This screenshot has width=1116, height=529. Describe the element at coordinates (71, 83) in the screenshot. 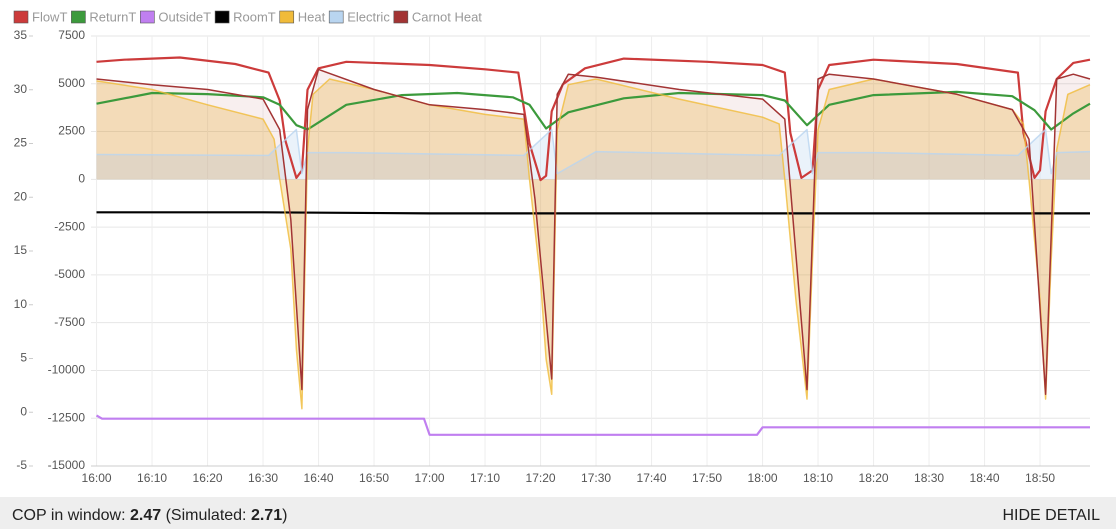

I see `y2-tick-label: 5000` at that location.